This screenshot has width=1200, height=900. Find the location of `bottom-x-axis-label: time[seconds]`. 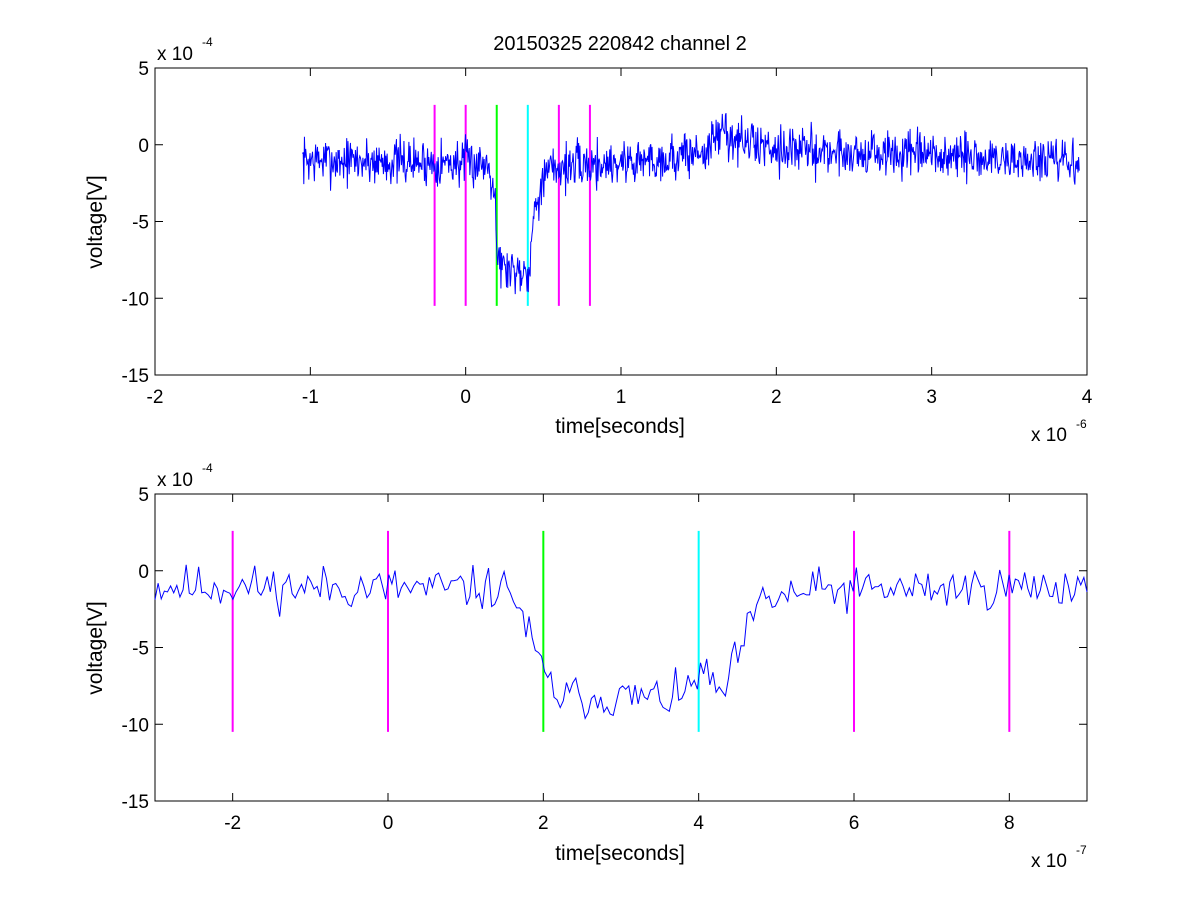

bottom-x-axis-label: time[seconds] is located at coordinates (620, 853).